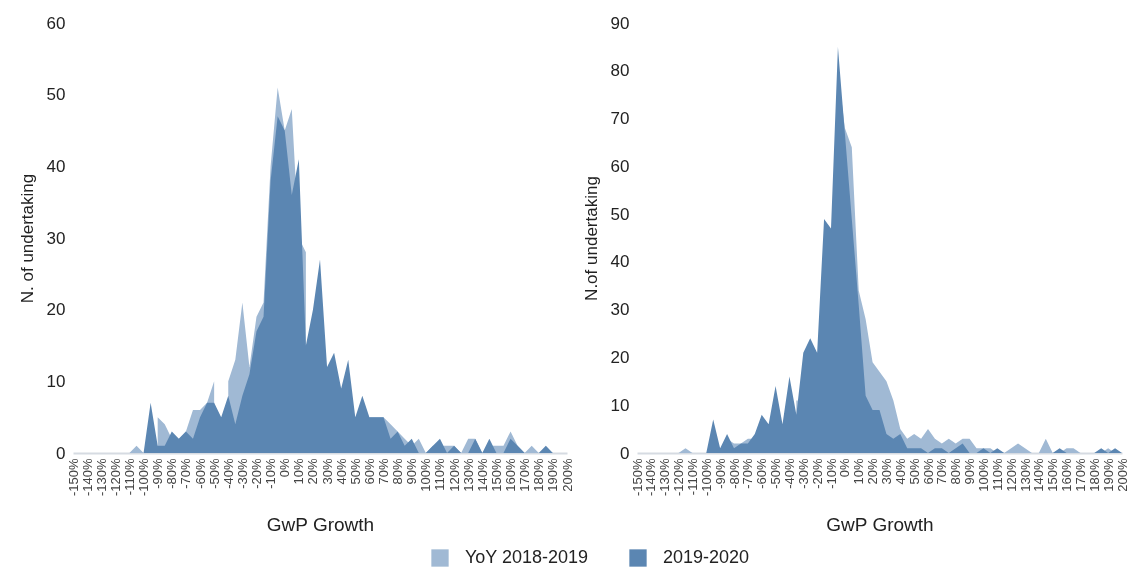 Image resolution: width=1137 pixels, height=568 pixels. What do you see at coordinates (706, 557) in the screenshot?
I see `legend-label: 2019-2020` at bounding box center [706, 557].